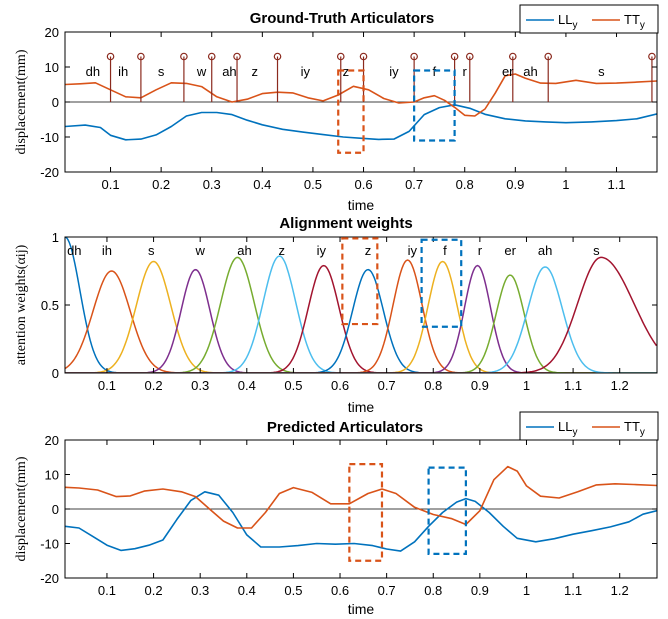  Describe the element at coordinates (445, 250) in the screenshot. I see `phoneme-label: f` at that location.